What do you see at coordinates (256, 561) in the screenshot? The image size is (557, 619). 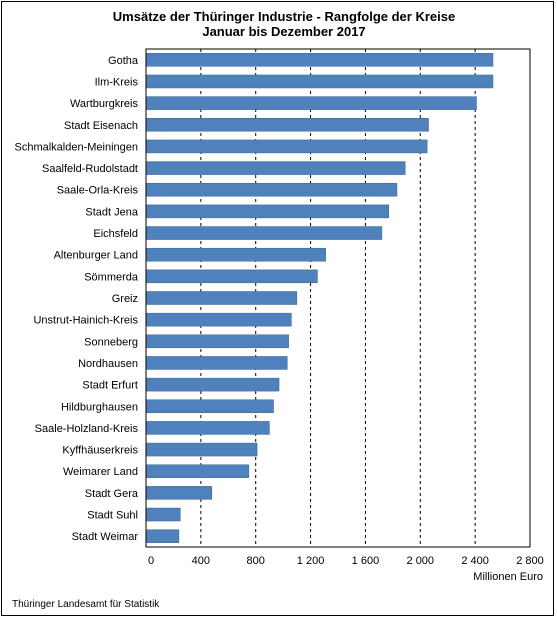 I see `x-tick-label: 800` at bounding box center [256, 561].